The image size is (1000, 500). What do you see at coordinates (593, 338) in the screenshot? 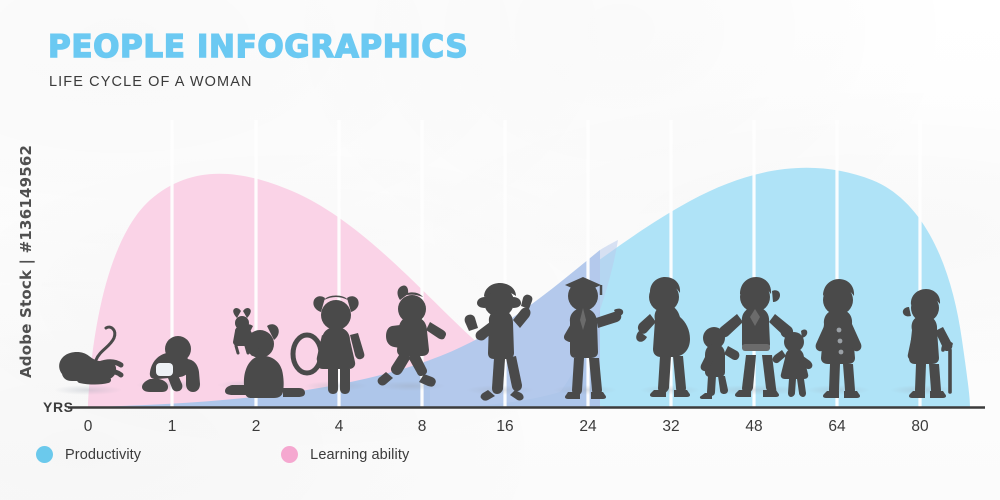
I see `figure-graduate-woman` at bounding box center [593, 338].